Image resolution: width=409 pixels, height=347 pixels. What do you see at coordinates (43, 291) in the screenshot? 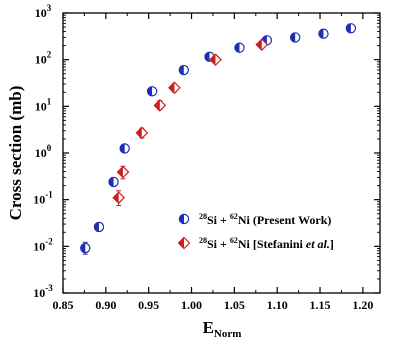
I see `y-tick-label: 10⁻³` at bounding box center [43, 291].